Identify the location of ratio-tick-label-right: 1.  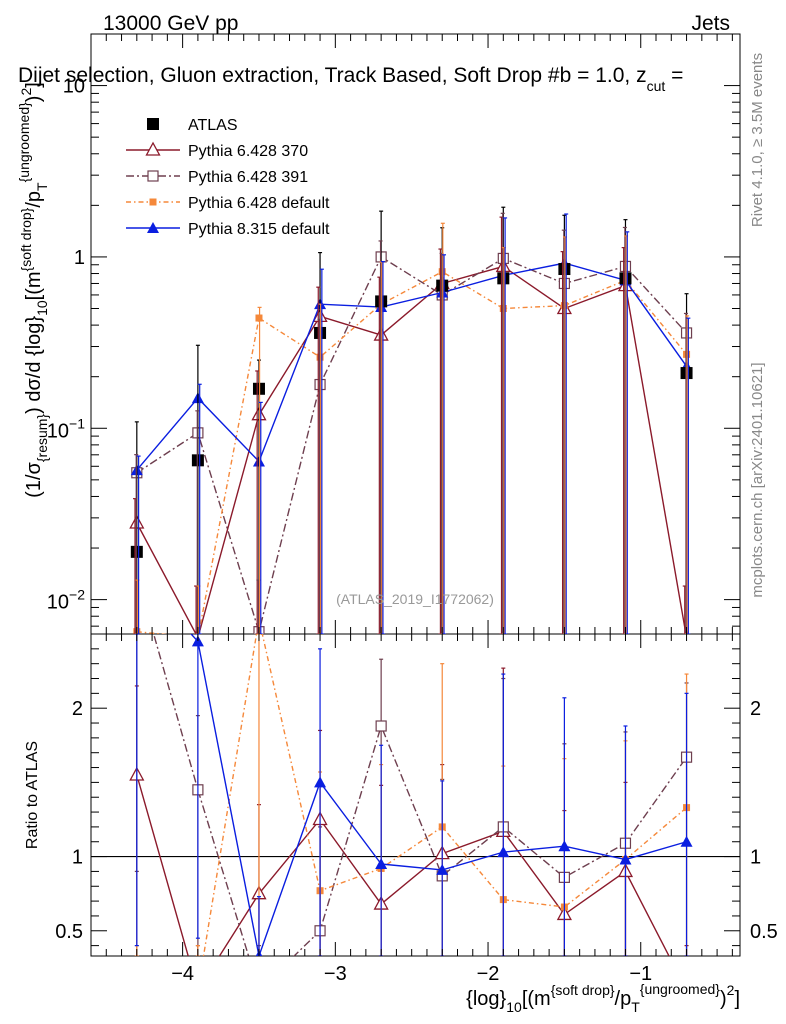
(755, 858).